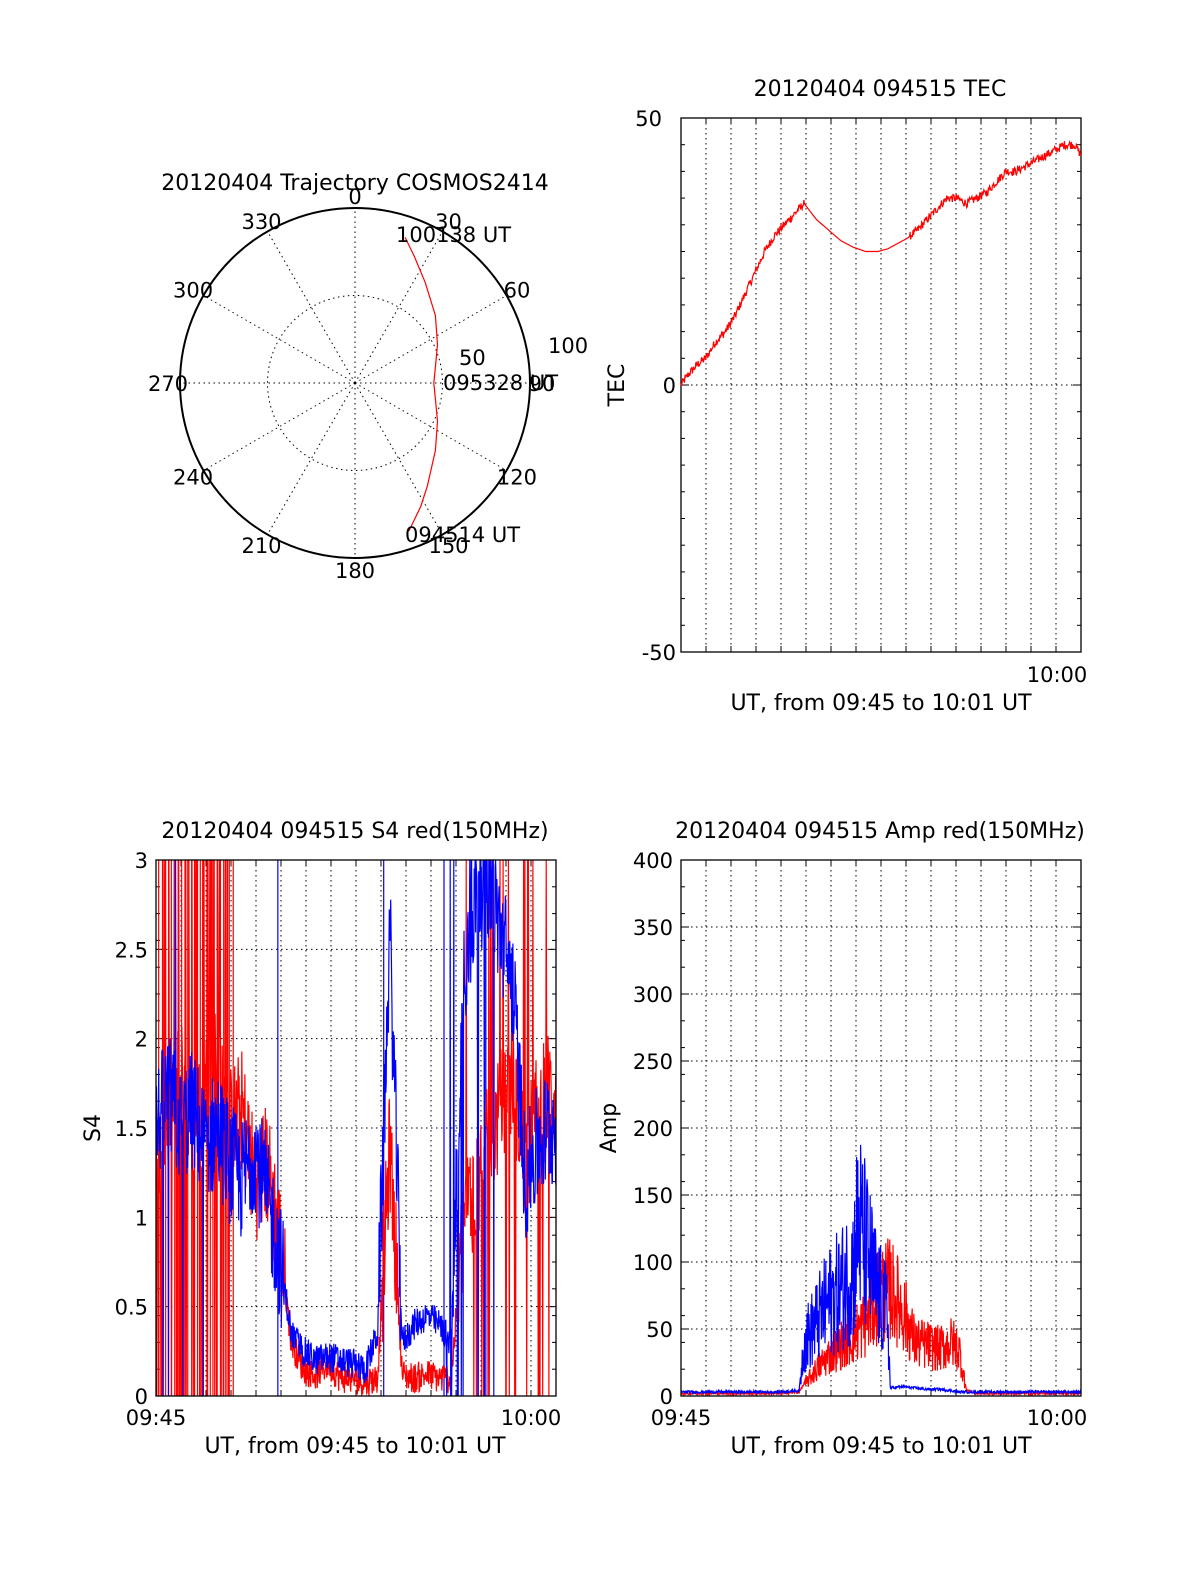  I want to click on polar-azimuth-label: 120, so click(517, 478).